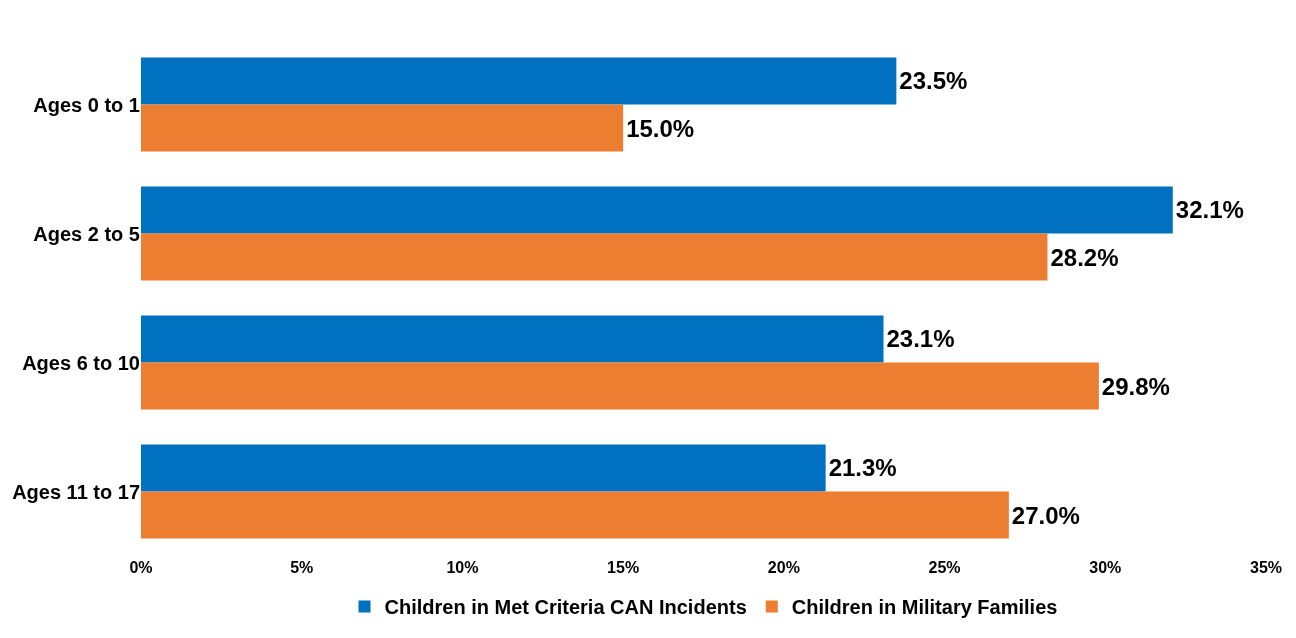 The image size is (1296, 638). I want to click on legend-label: Children in Met Criteria CAN Incidents, so click(565, 607).